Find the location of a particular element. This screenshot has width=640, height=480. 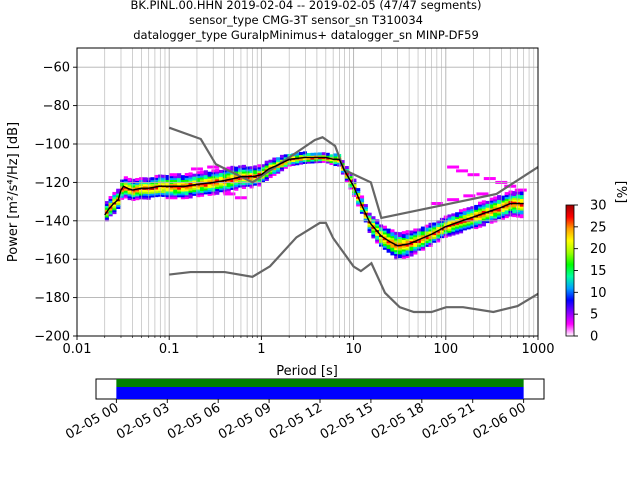

x-tick-label: 1000 is located at coordinates (537, 349).